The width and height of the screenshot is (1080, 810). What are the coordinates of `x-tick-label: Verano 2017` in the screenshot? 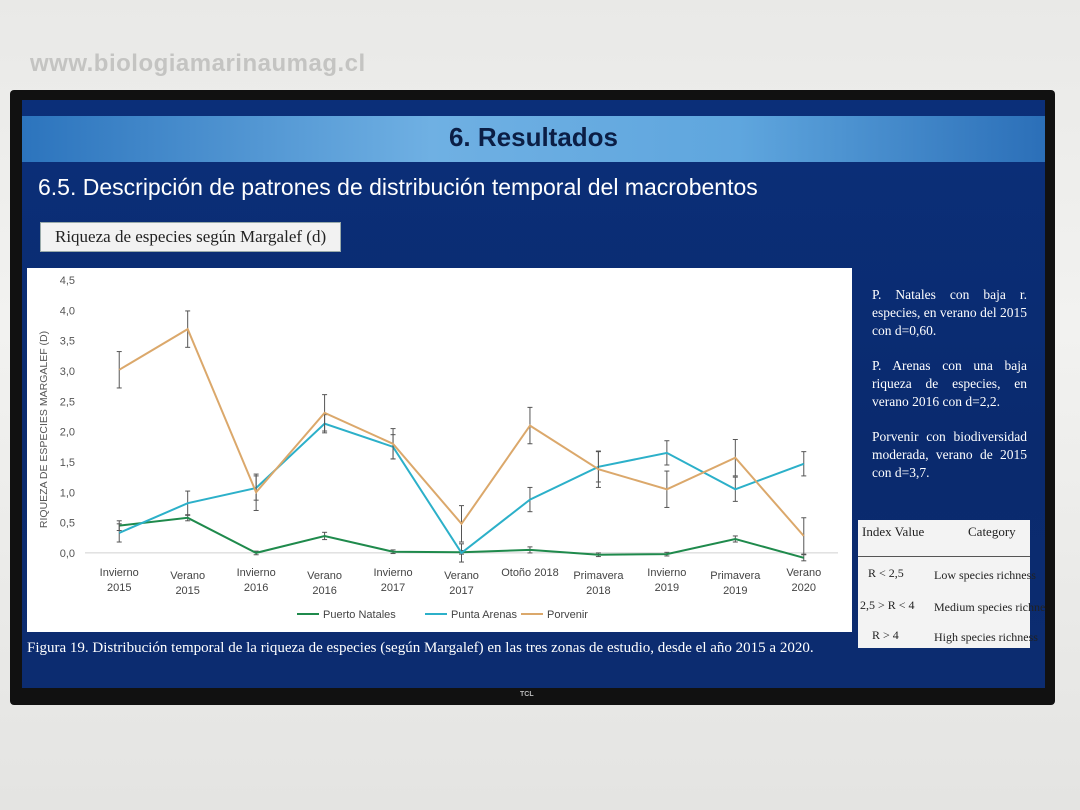 It's located at (461, 583).